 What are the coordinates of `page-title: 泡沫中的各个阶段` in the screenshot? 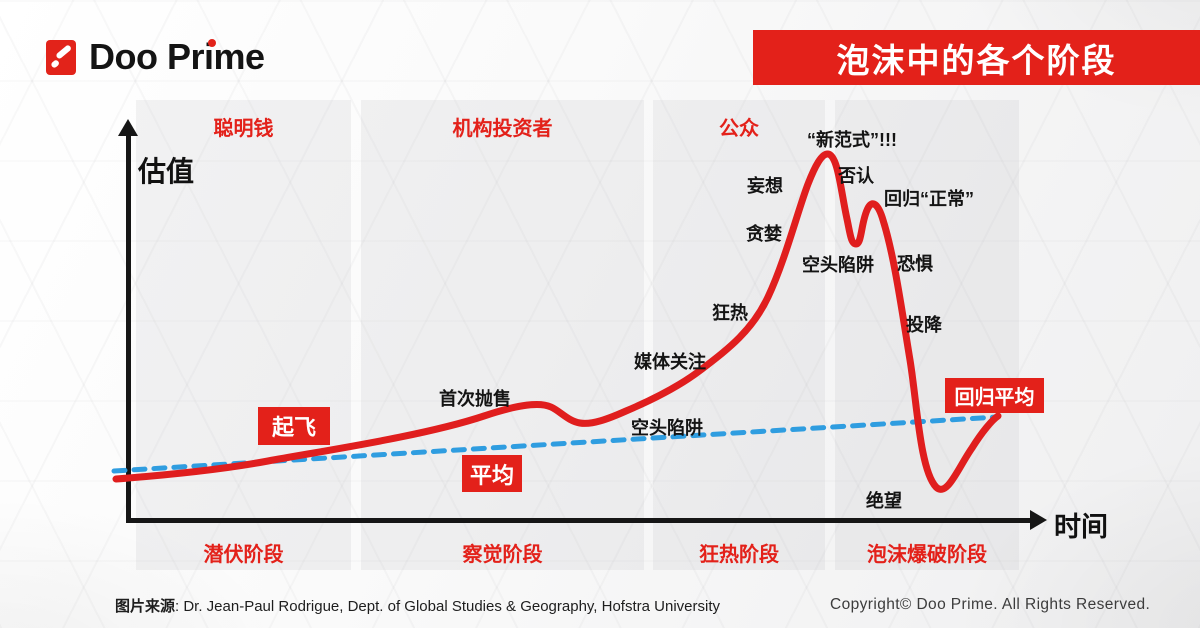 It's located at (976, 60).